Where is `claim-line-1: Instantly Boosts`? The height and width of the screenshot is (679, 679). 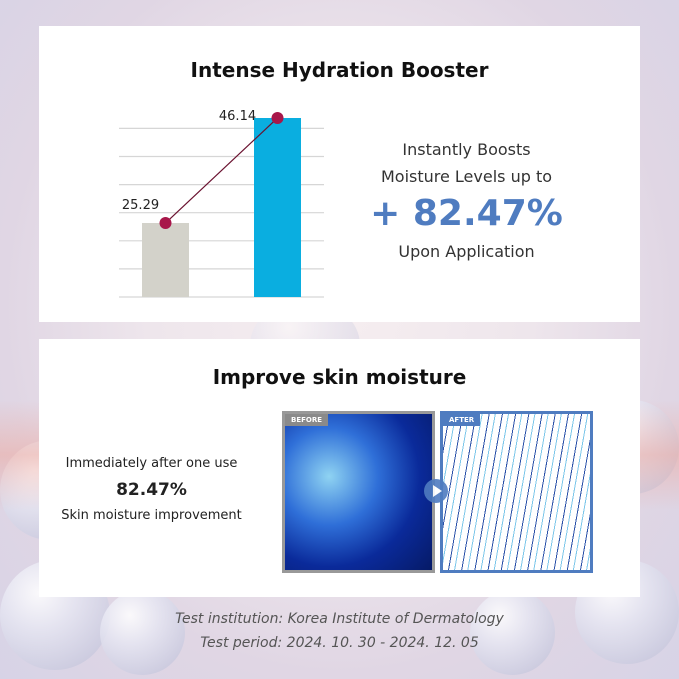
claim-line-1: Instantly Boosts is located at coordinates (466, 149).